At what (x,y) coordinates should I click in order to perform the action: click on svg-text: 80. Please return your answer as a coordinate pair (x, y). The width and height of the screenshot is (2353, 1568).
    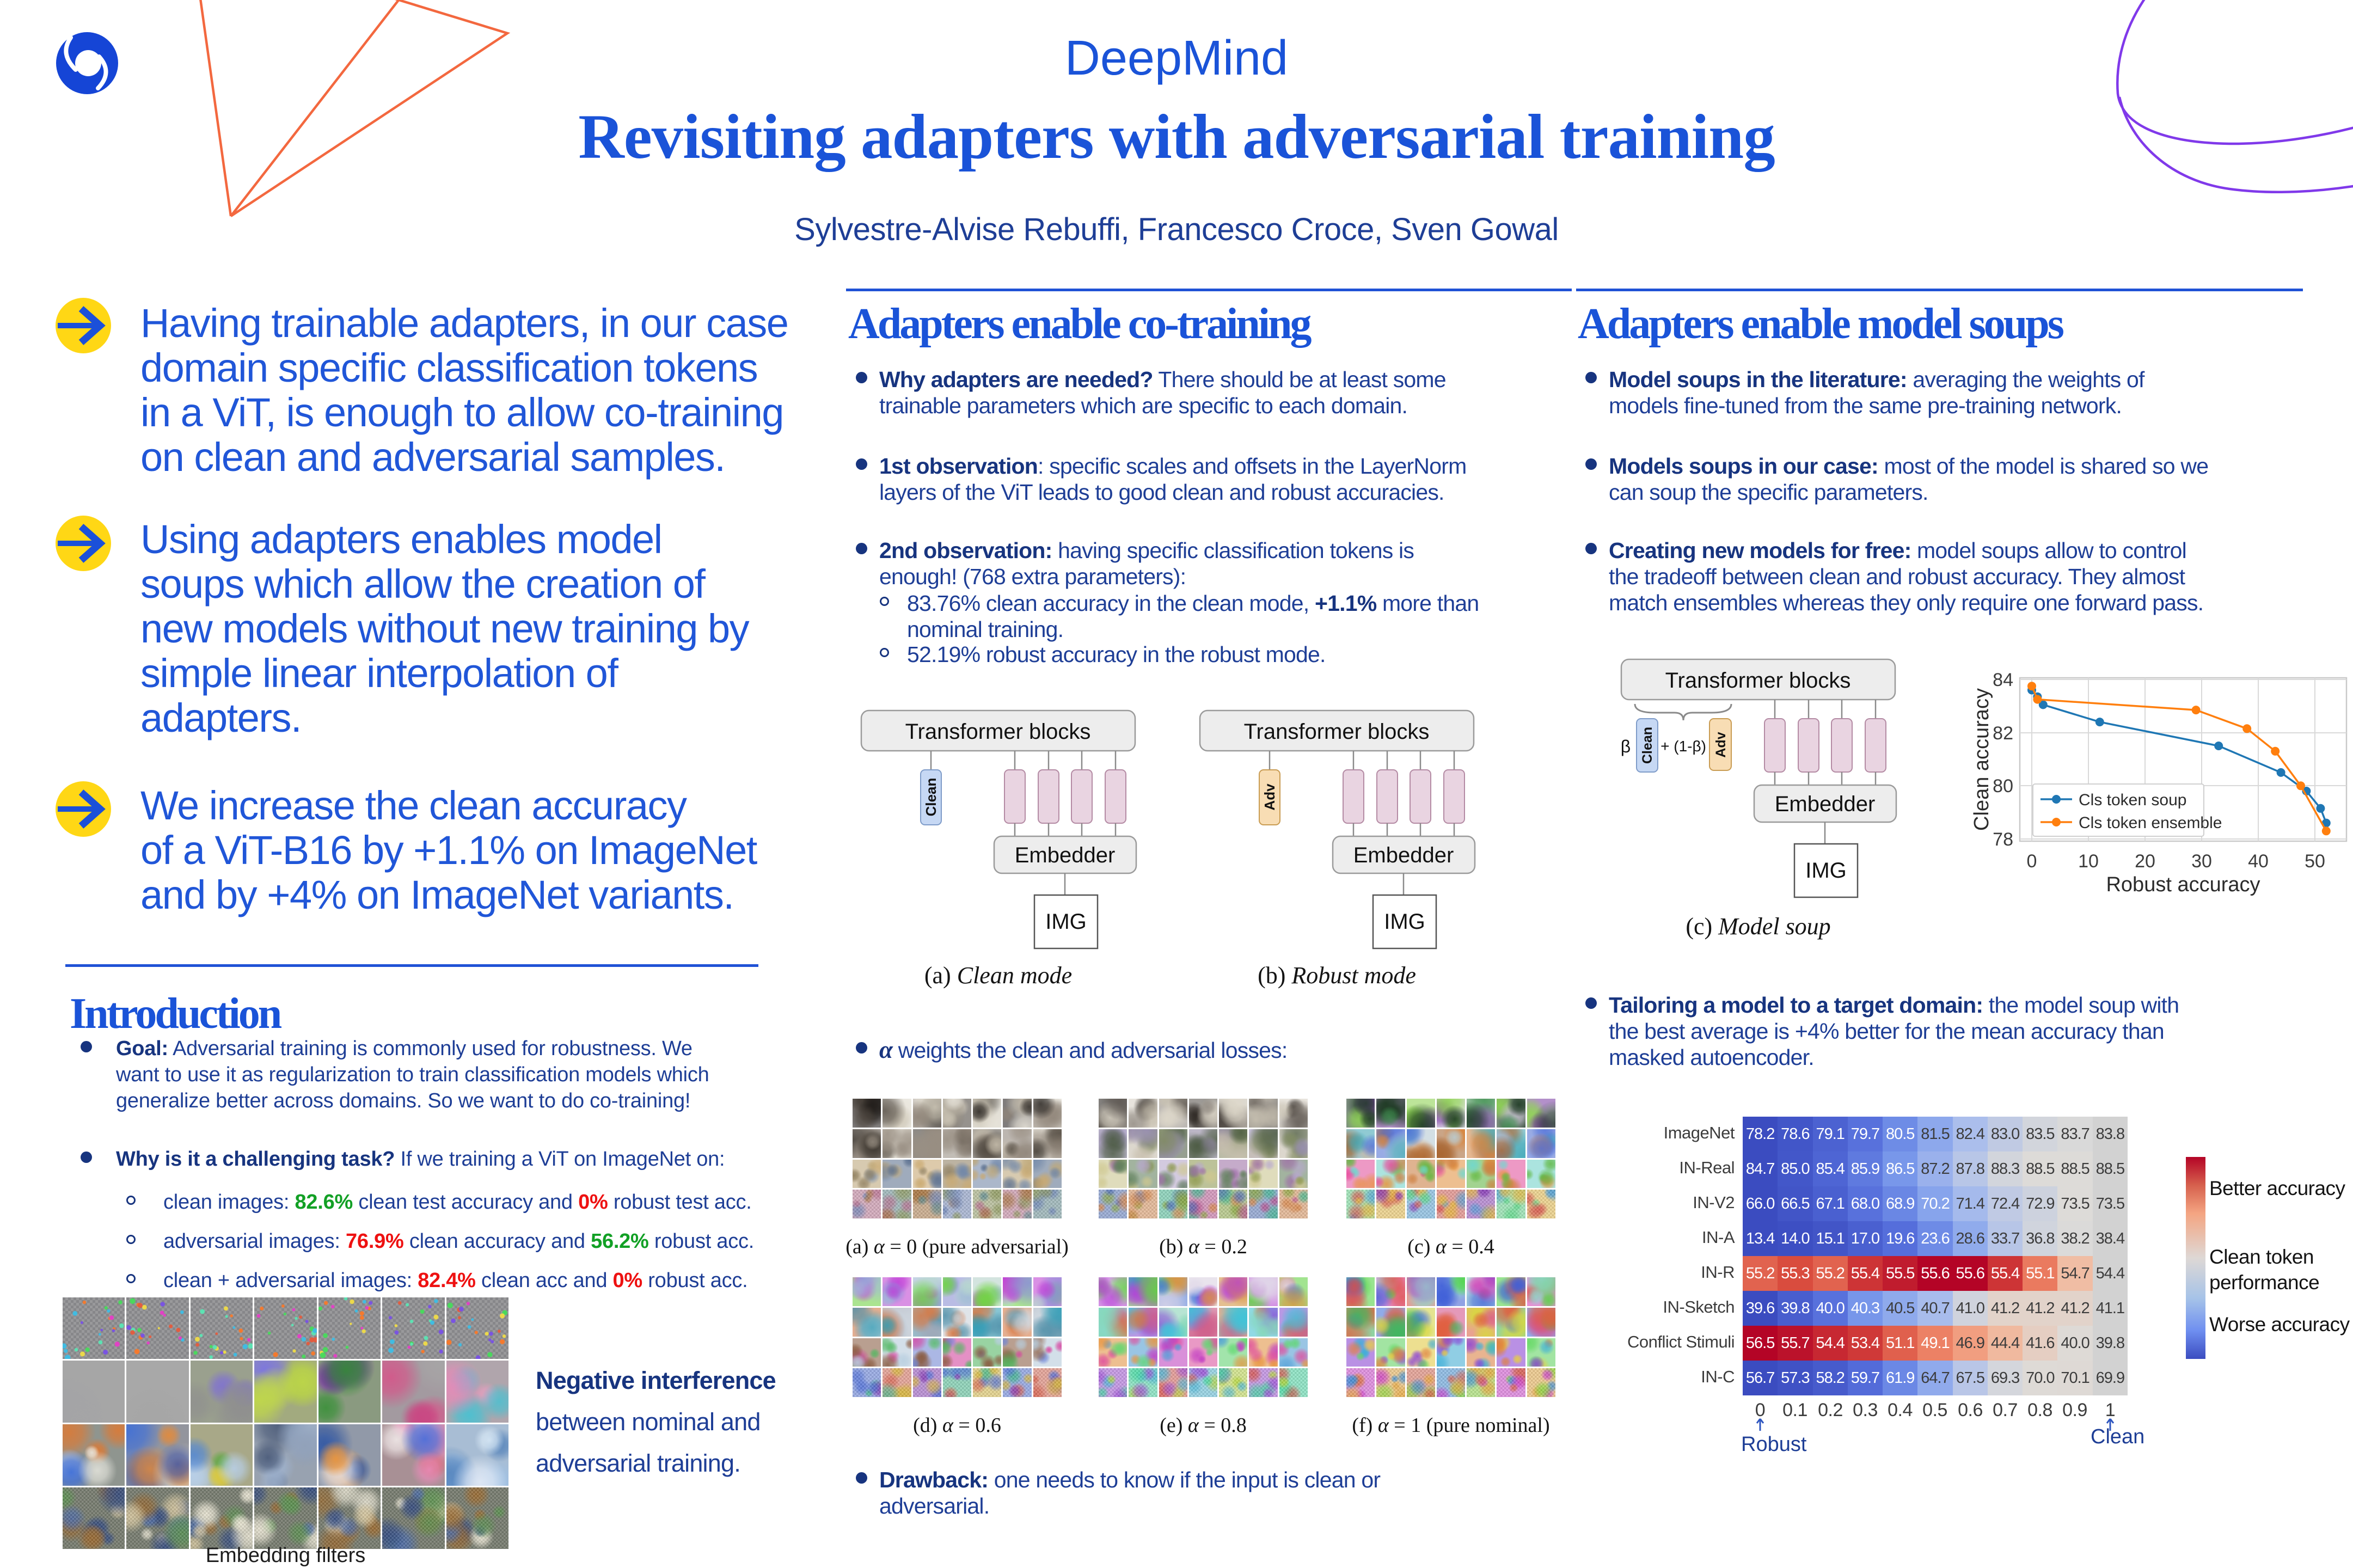
    Looking at the image, I should click on (2003, 786).